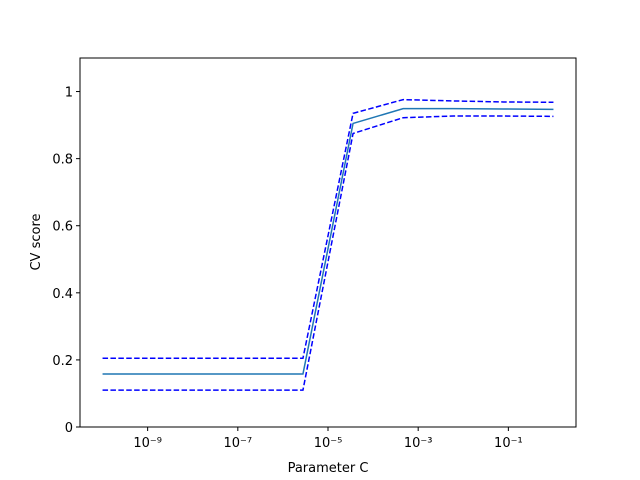  I want to click on x-tick-label: 10⁻⁵, so click(328, 443).